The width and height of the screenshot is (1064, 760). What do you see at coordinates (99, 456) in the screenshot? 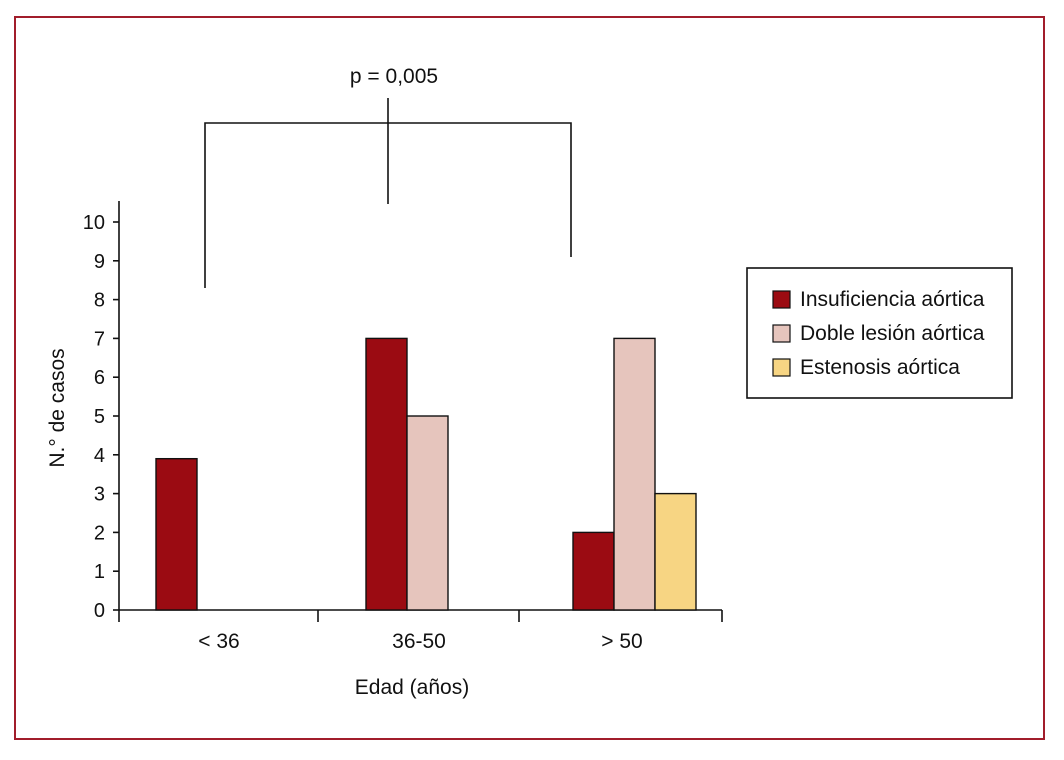
I see `y-tick-label: 4` at bounding box center [99, 456].